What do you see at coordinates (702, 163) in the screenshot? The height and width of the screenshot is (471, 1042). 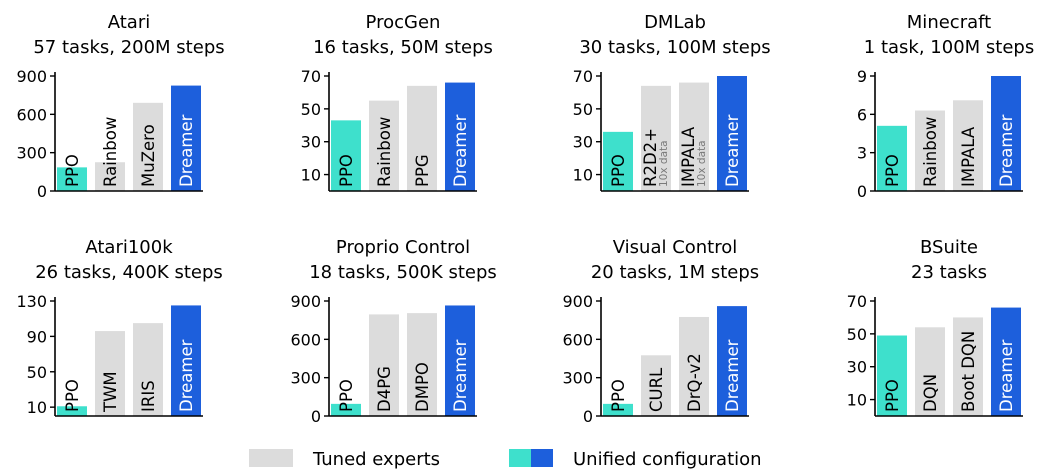 I see `bar-note-dmlab-impala: 10x data` at bounding box center [702, 163].